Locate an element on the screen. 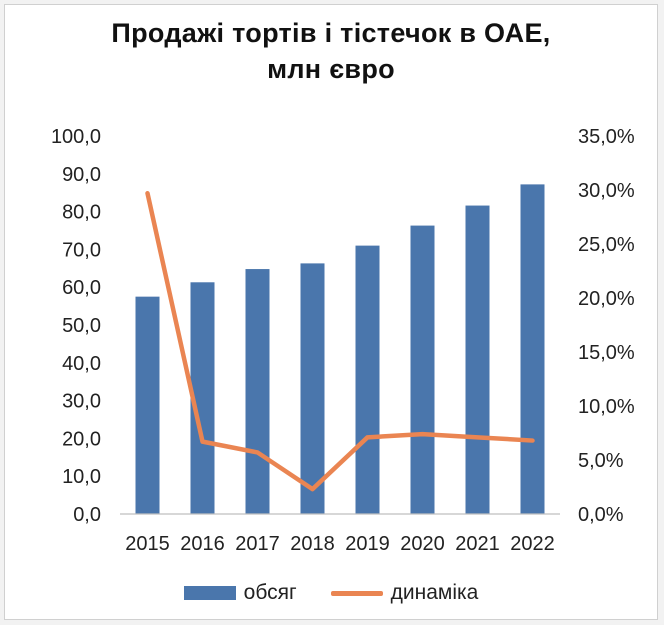 This screenshot has width=664, height=625. bar-2018 is located at coordinates (312, 388).